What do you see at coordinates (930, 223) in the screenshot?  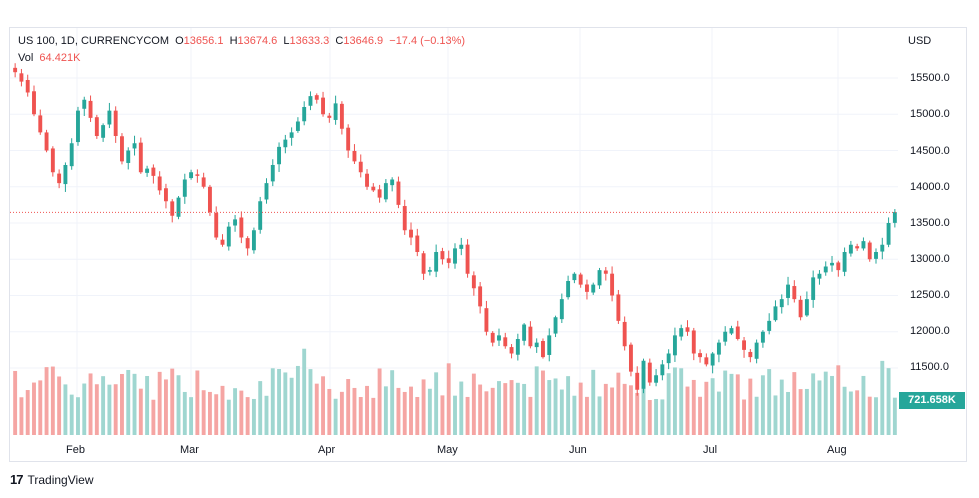 I see `y-tick-label: 13500.0` at bounding box center [930, 223].